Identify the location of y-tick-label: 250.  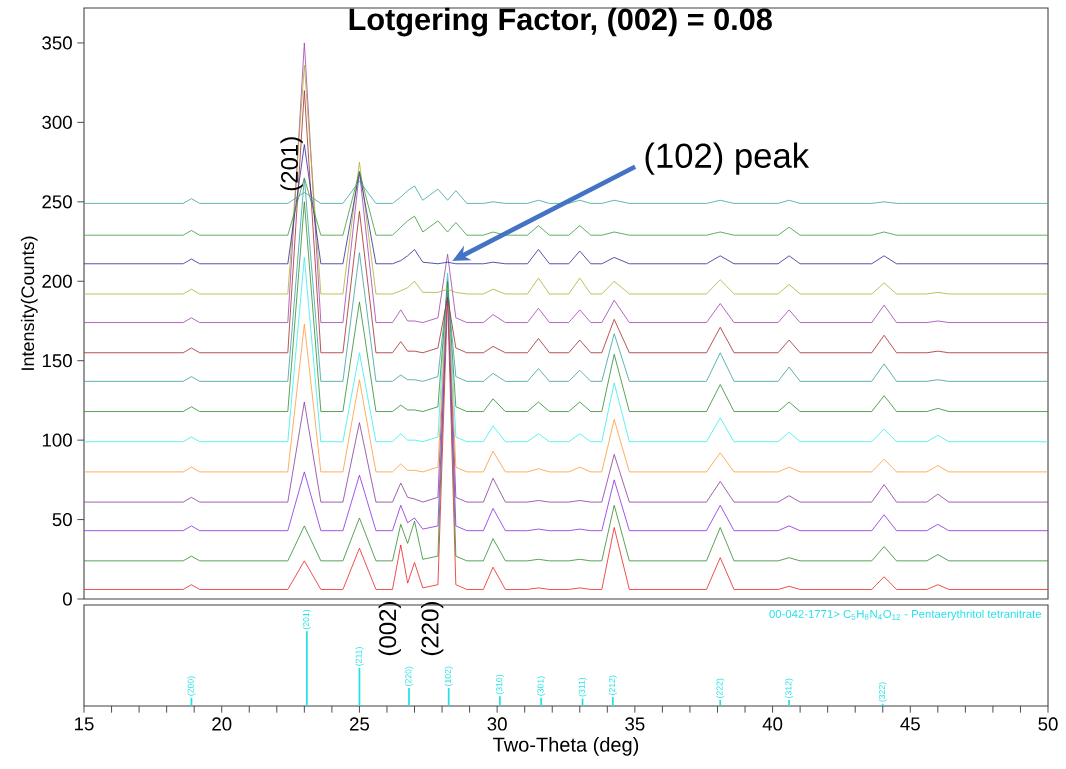
(57, 202).